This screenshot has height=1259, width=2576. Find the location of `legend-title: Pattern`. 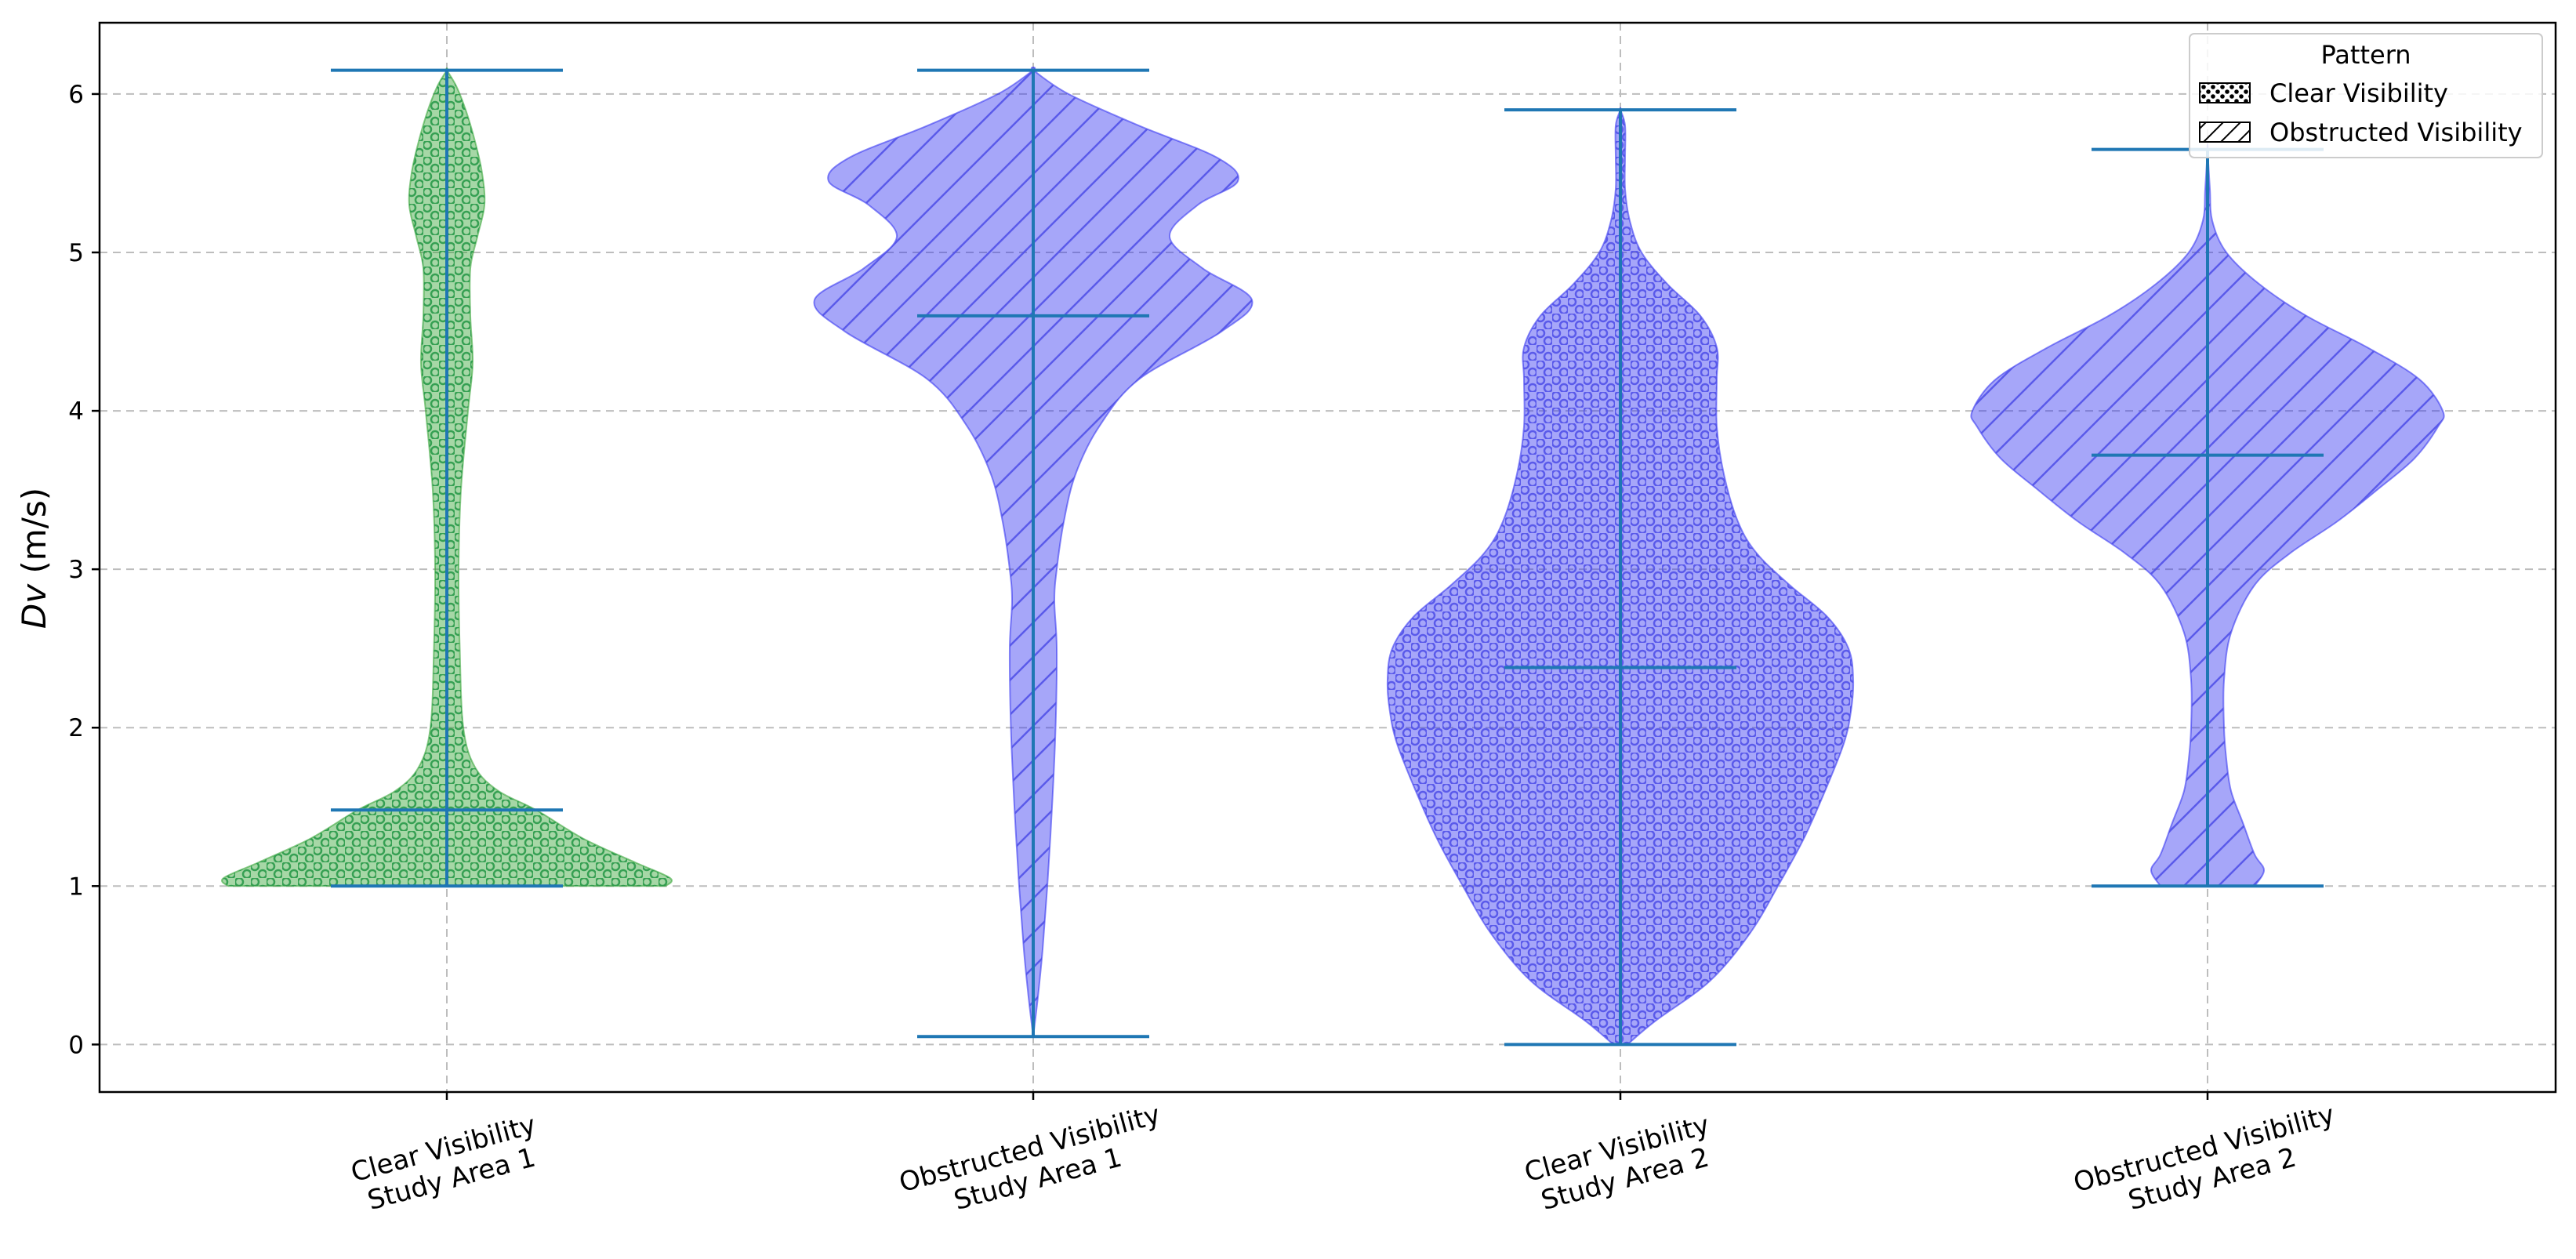

legend-title: Pattern is located at coordinates (2366, 55).